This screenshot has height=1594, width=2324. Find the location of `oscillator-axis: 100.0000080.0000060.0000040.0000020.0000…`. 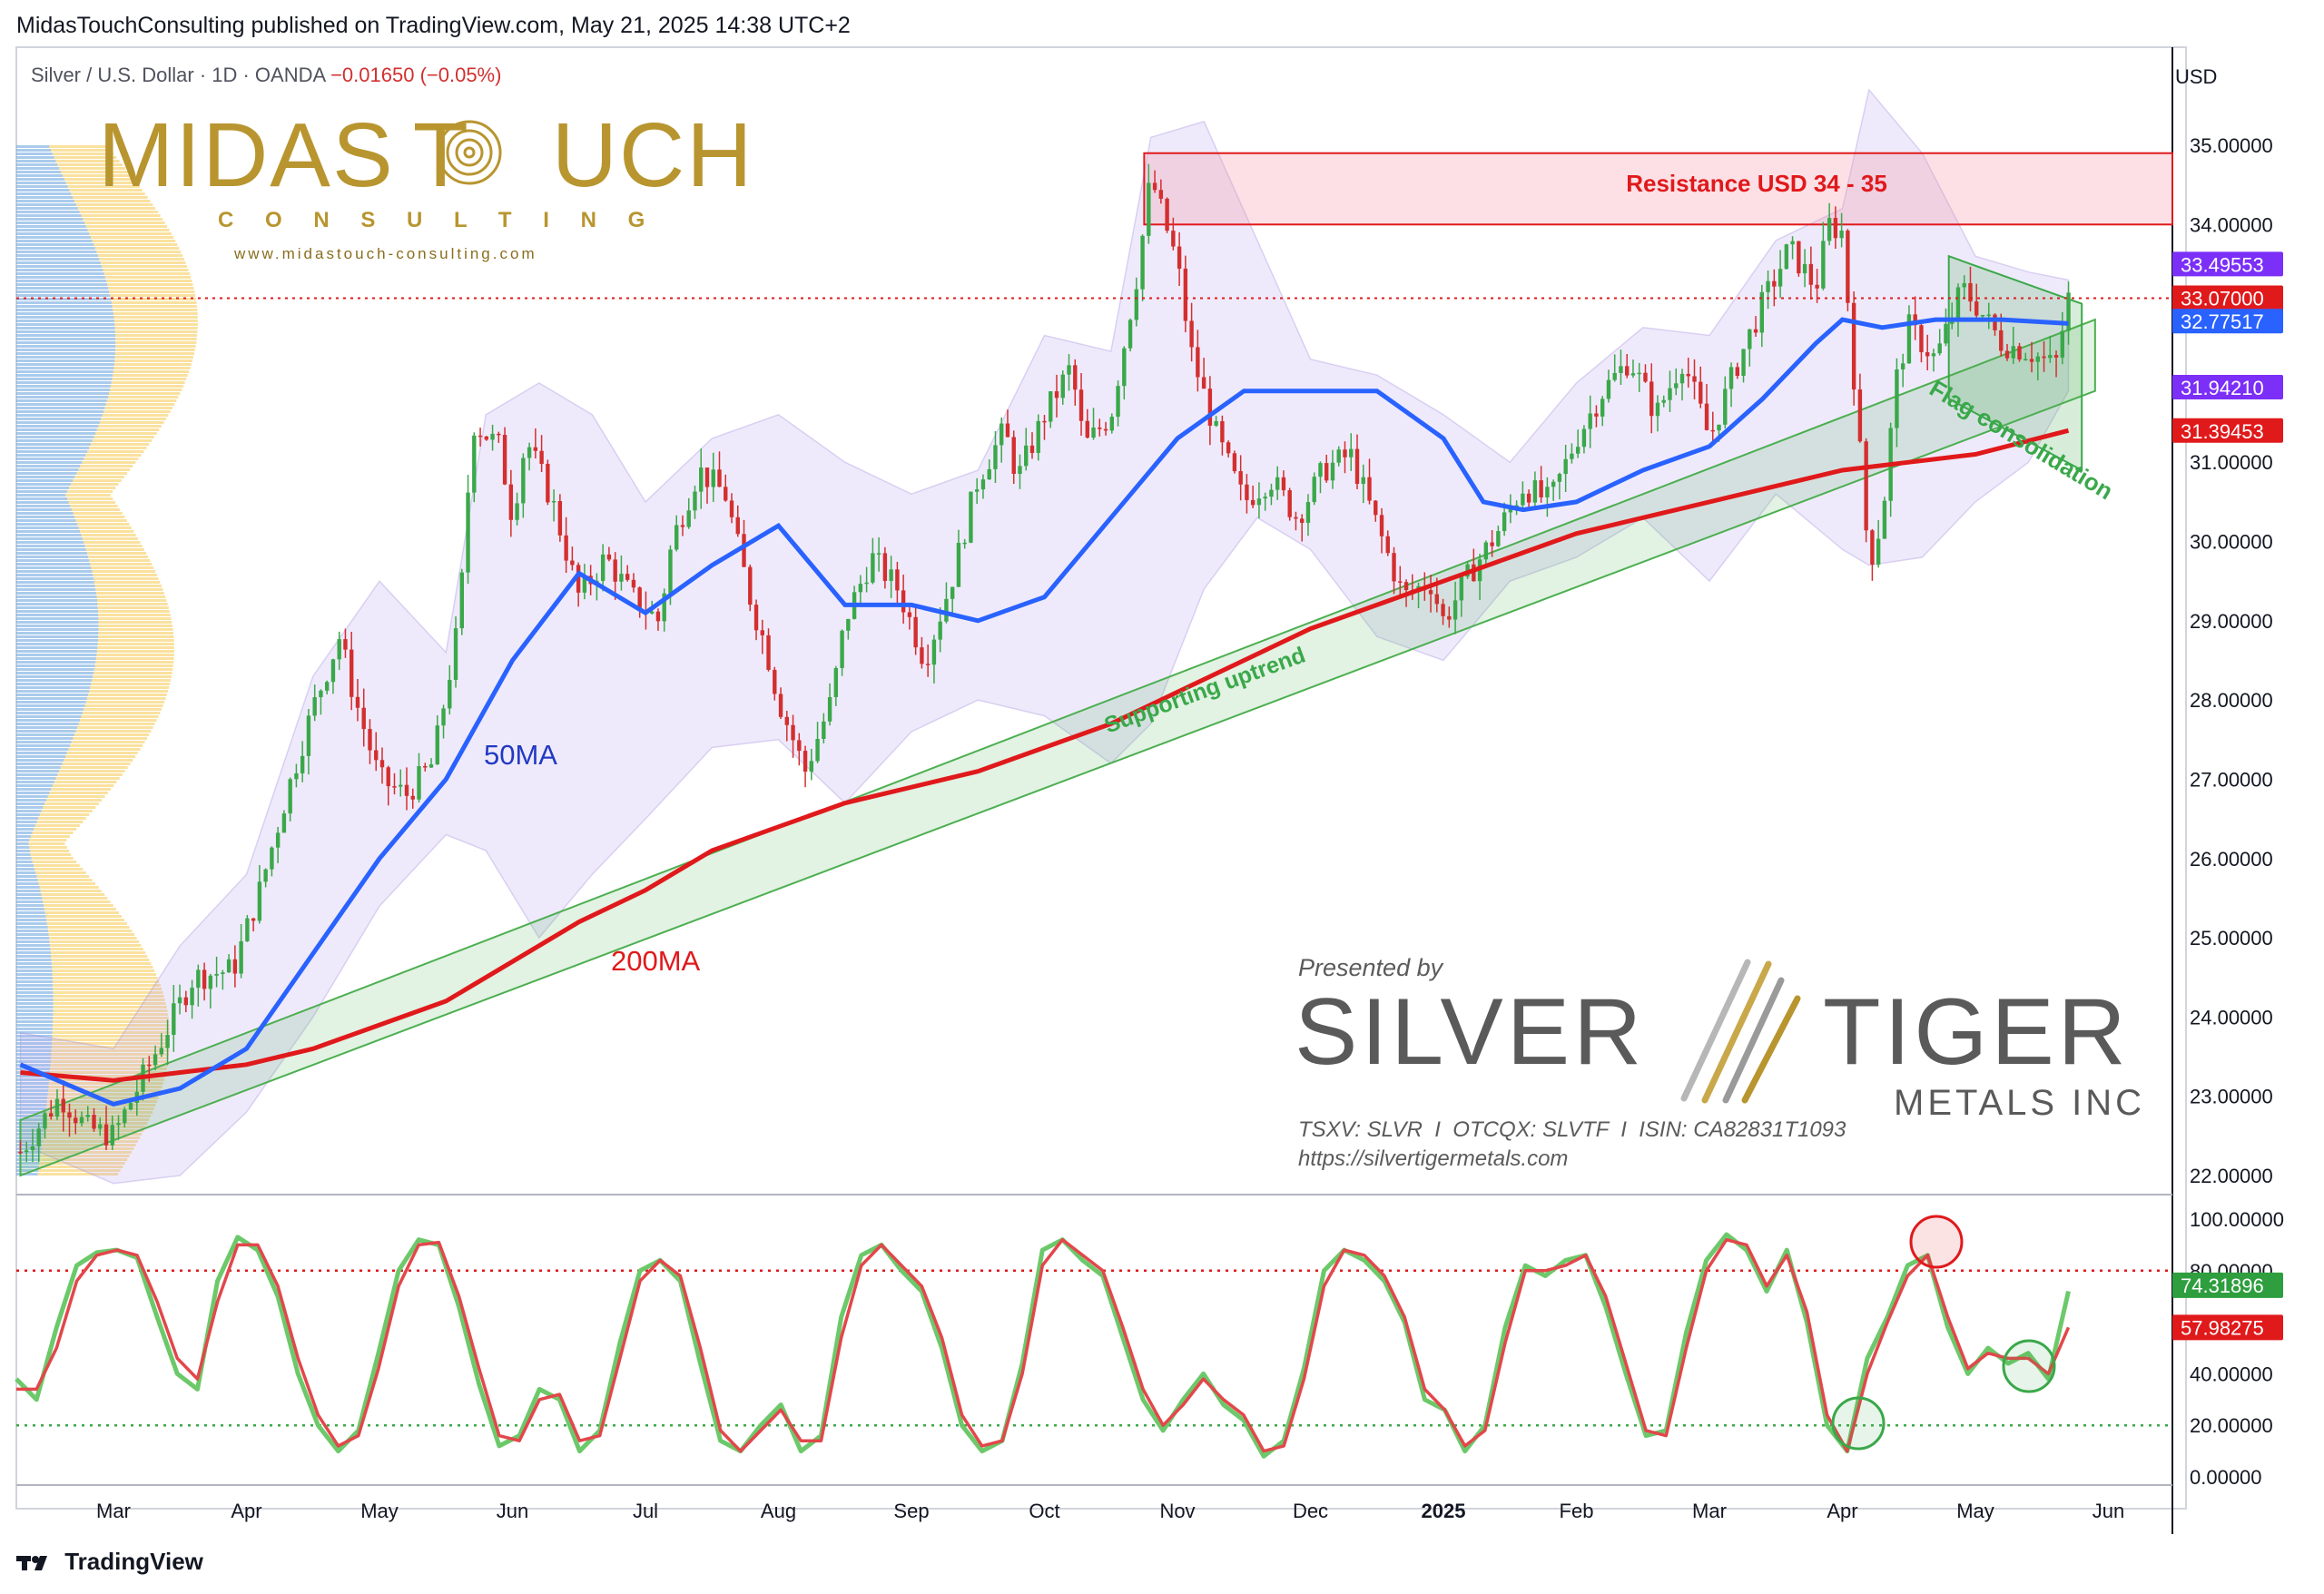

oscillator-axis: 100.0000080.0000060.0000040.0000020.0000… is located at coordinates (2237, 1349).